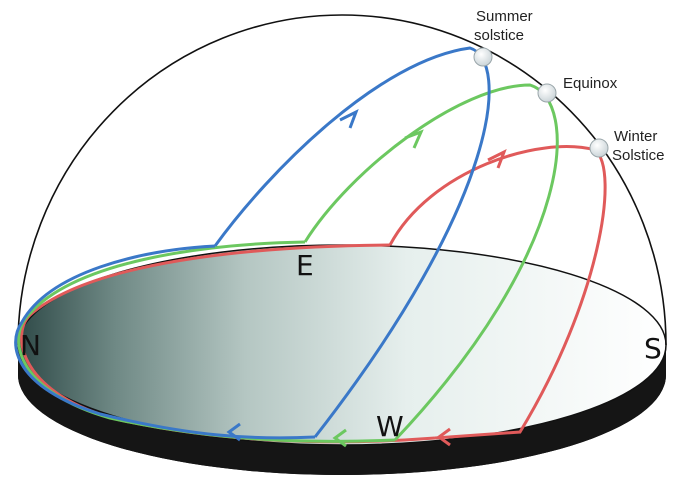 Image resolution: width=681 pixels, height=488 pixels. I want to click on south-label: S, so click(653, 348).